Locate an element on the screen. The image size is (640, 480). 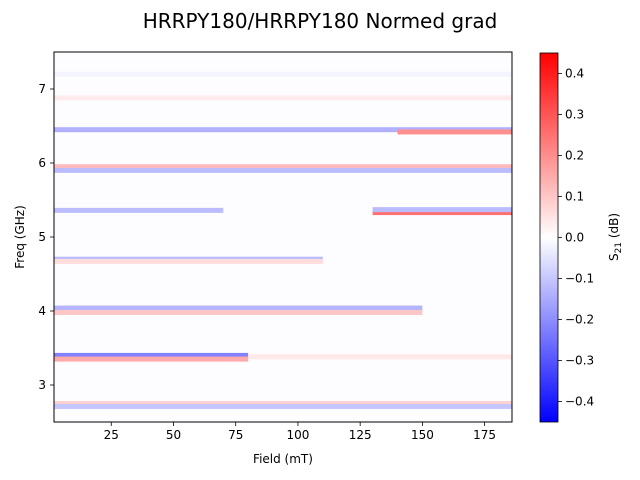
x-axis-label: Field (mT) is located at coordinates (283, 459).